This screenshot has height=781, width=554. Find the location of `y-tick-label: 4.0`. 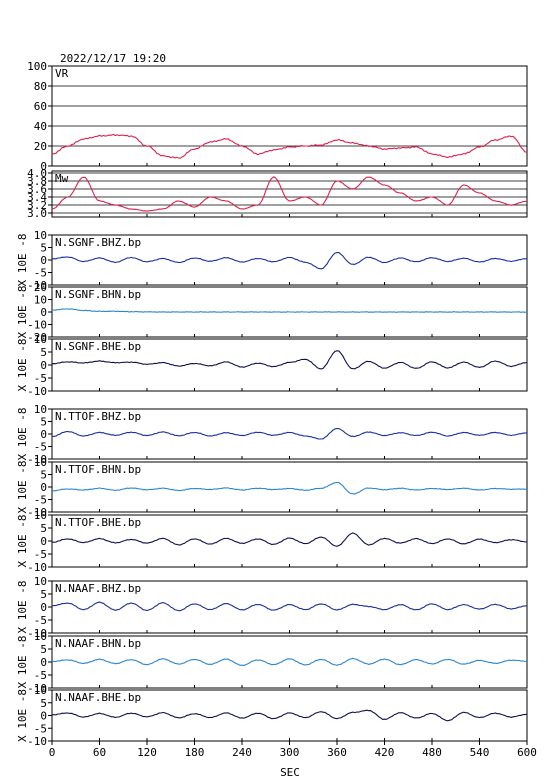

y-tick-label: 4.0 is located at coordinates (37, 173).